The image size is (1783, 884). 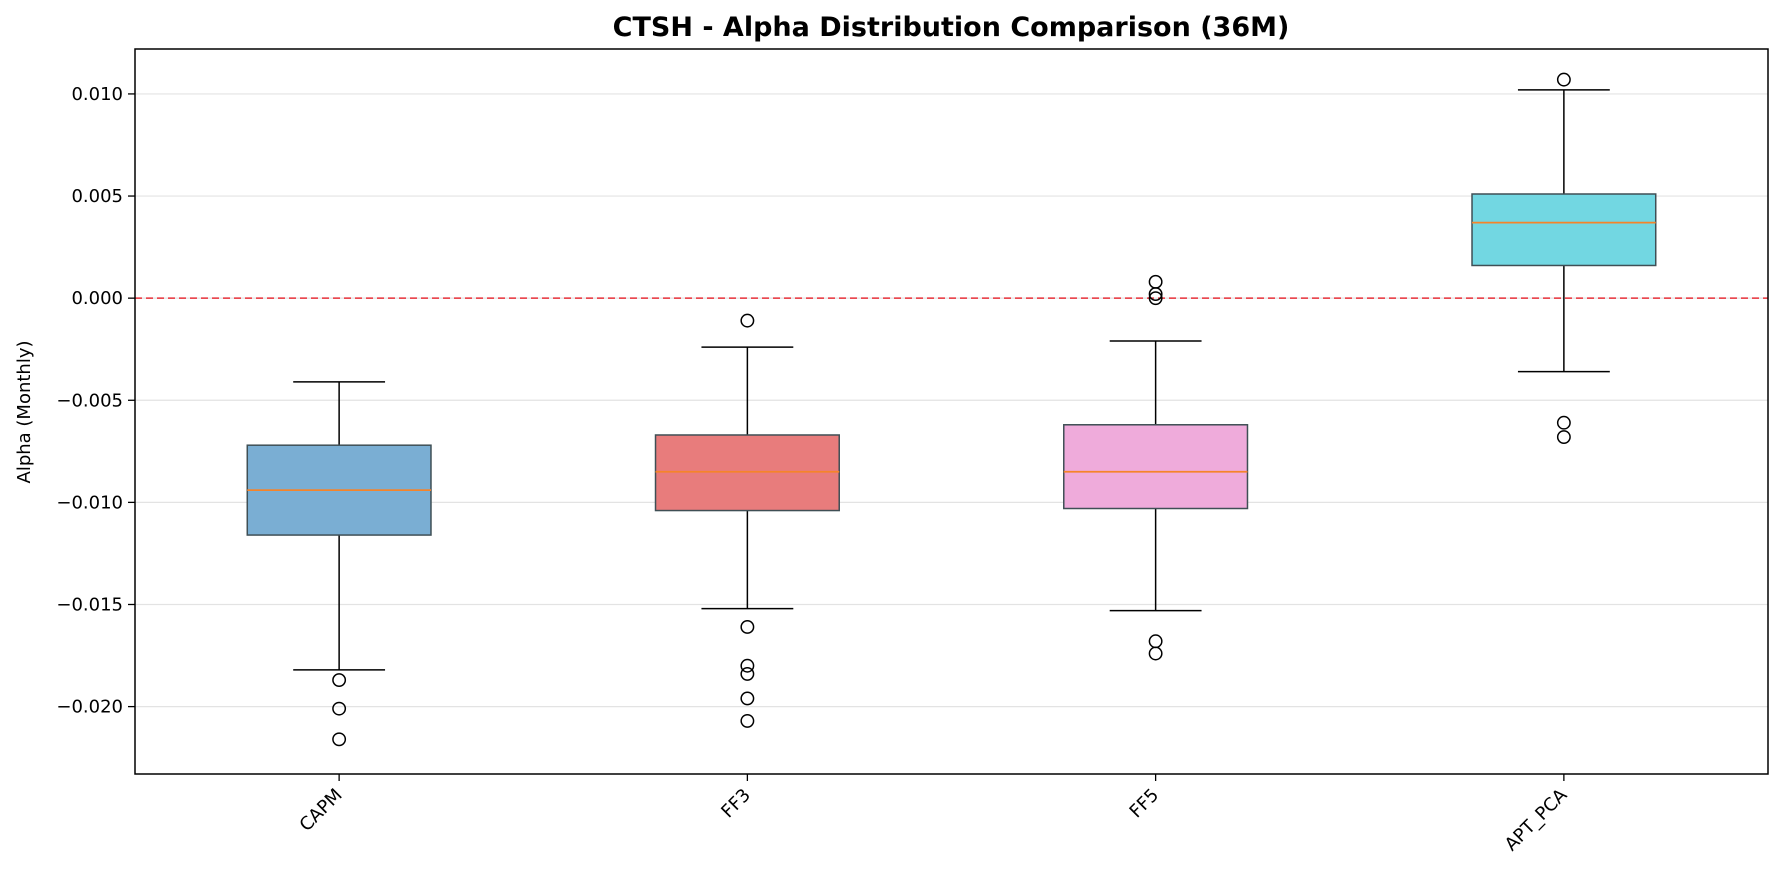 I want to click on y-tick-label: 0.005, so click(x=97, y=196).